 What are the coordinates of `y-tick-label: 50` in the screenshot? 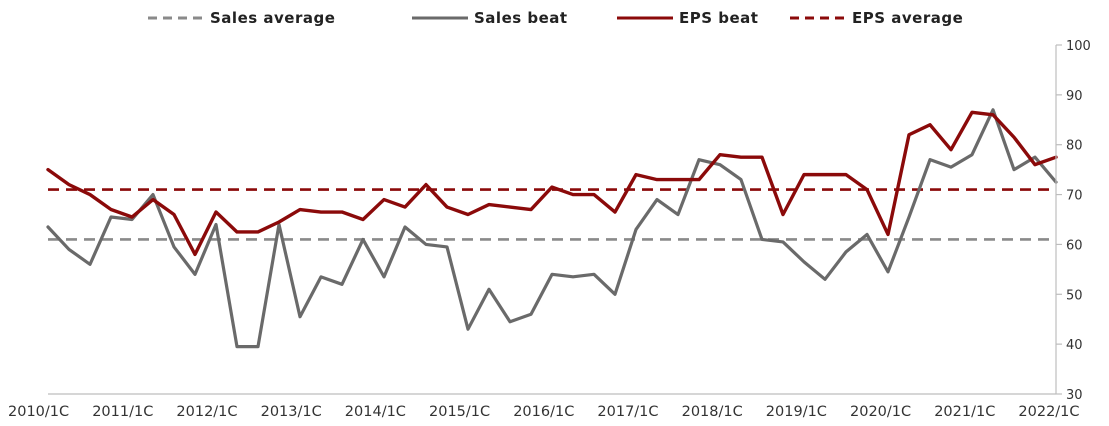 It's located at (1074, 295).